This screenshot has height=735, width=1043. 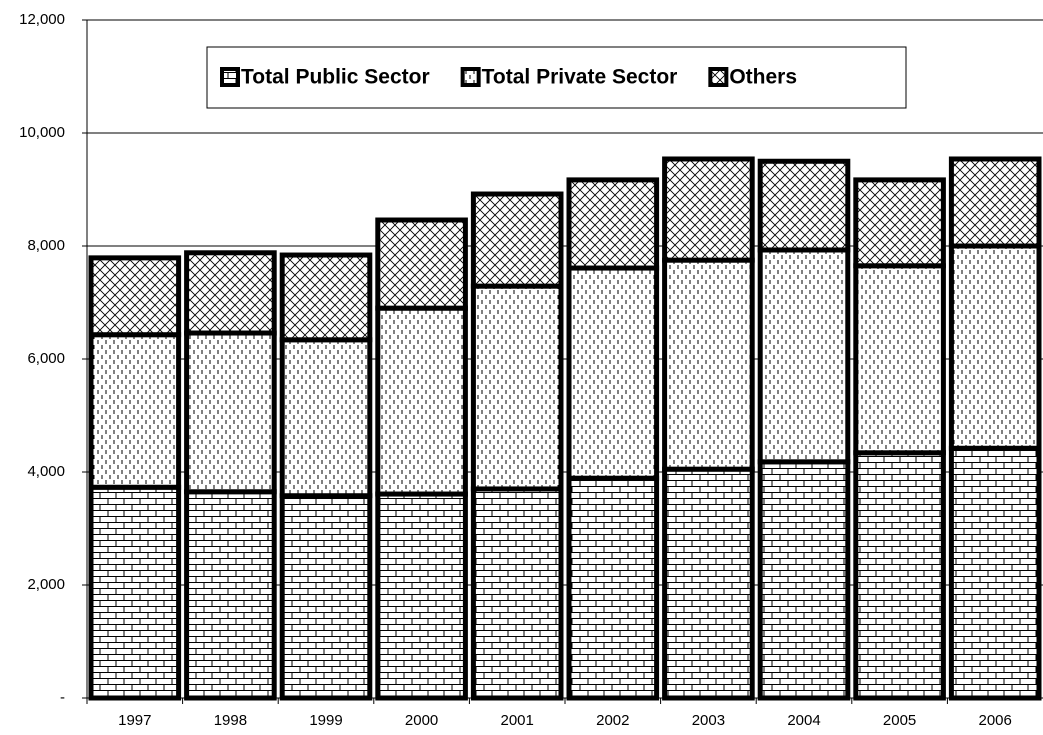 What do you see at coordinates (325, 720) in the screenshot?
I see `x-tick-label: 1999` at bounding box center [325, 720].